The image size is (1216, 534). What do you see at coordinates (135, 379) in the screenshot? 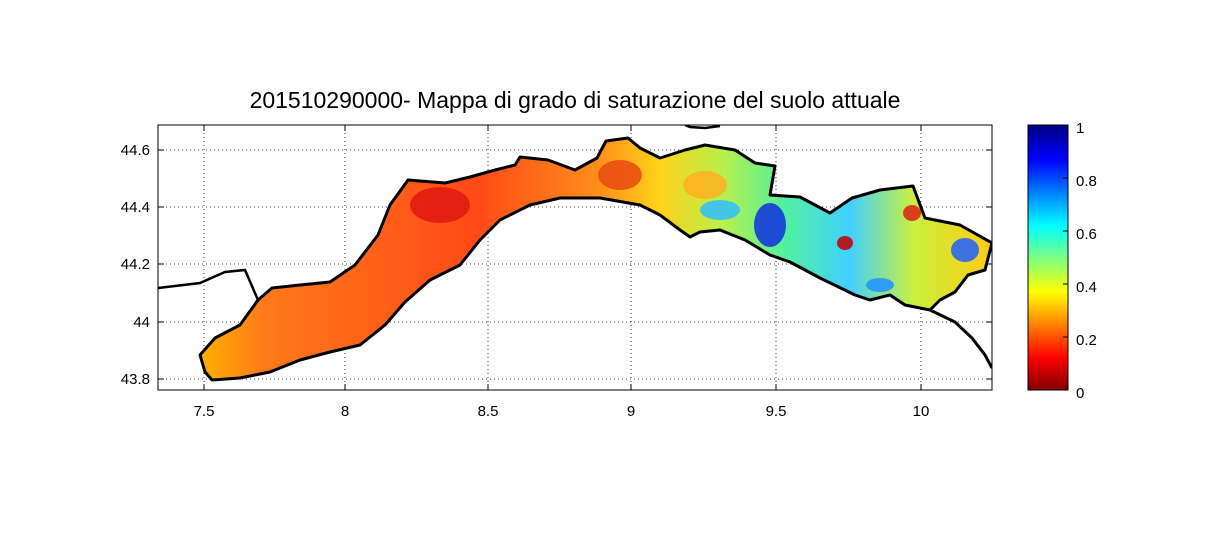
I see `y-tick-label: 43.8` at bounding box center [135, 379].